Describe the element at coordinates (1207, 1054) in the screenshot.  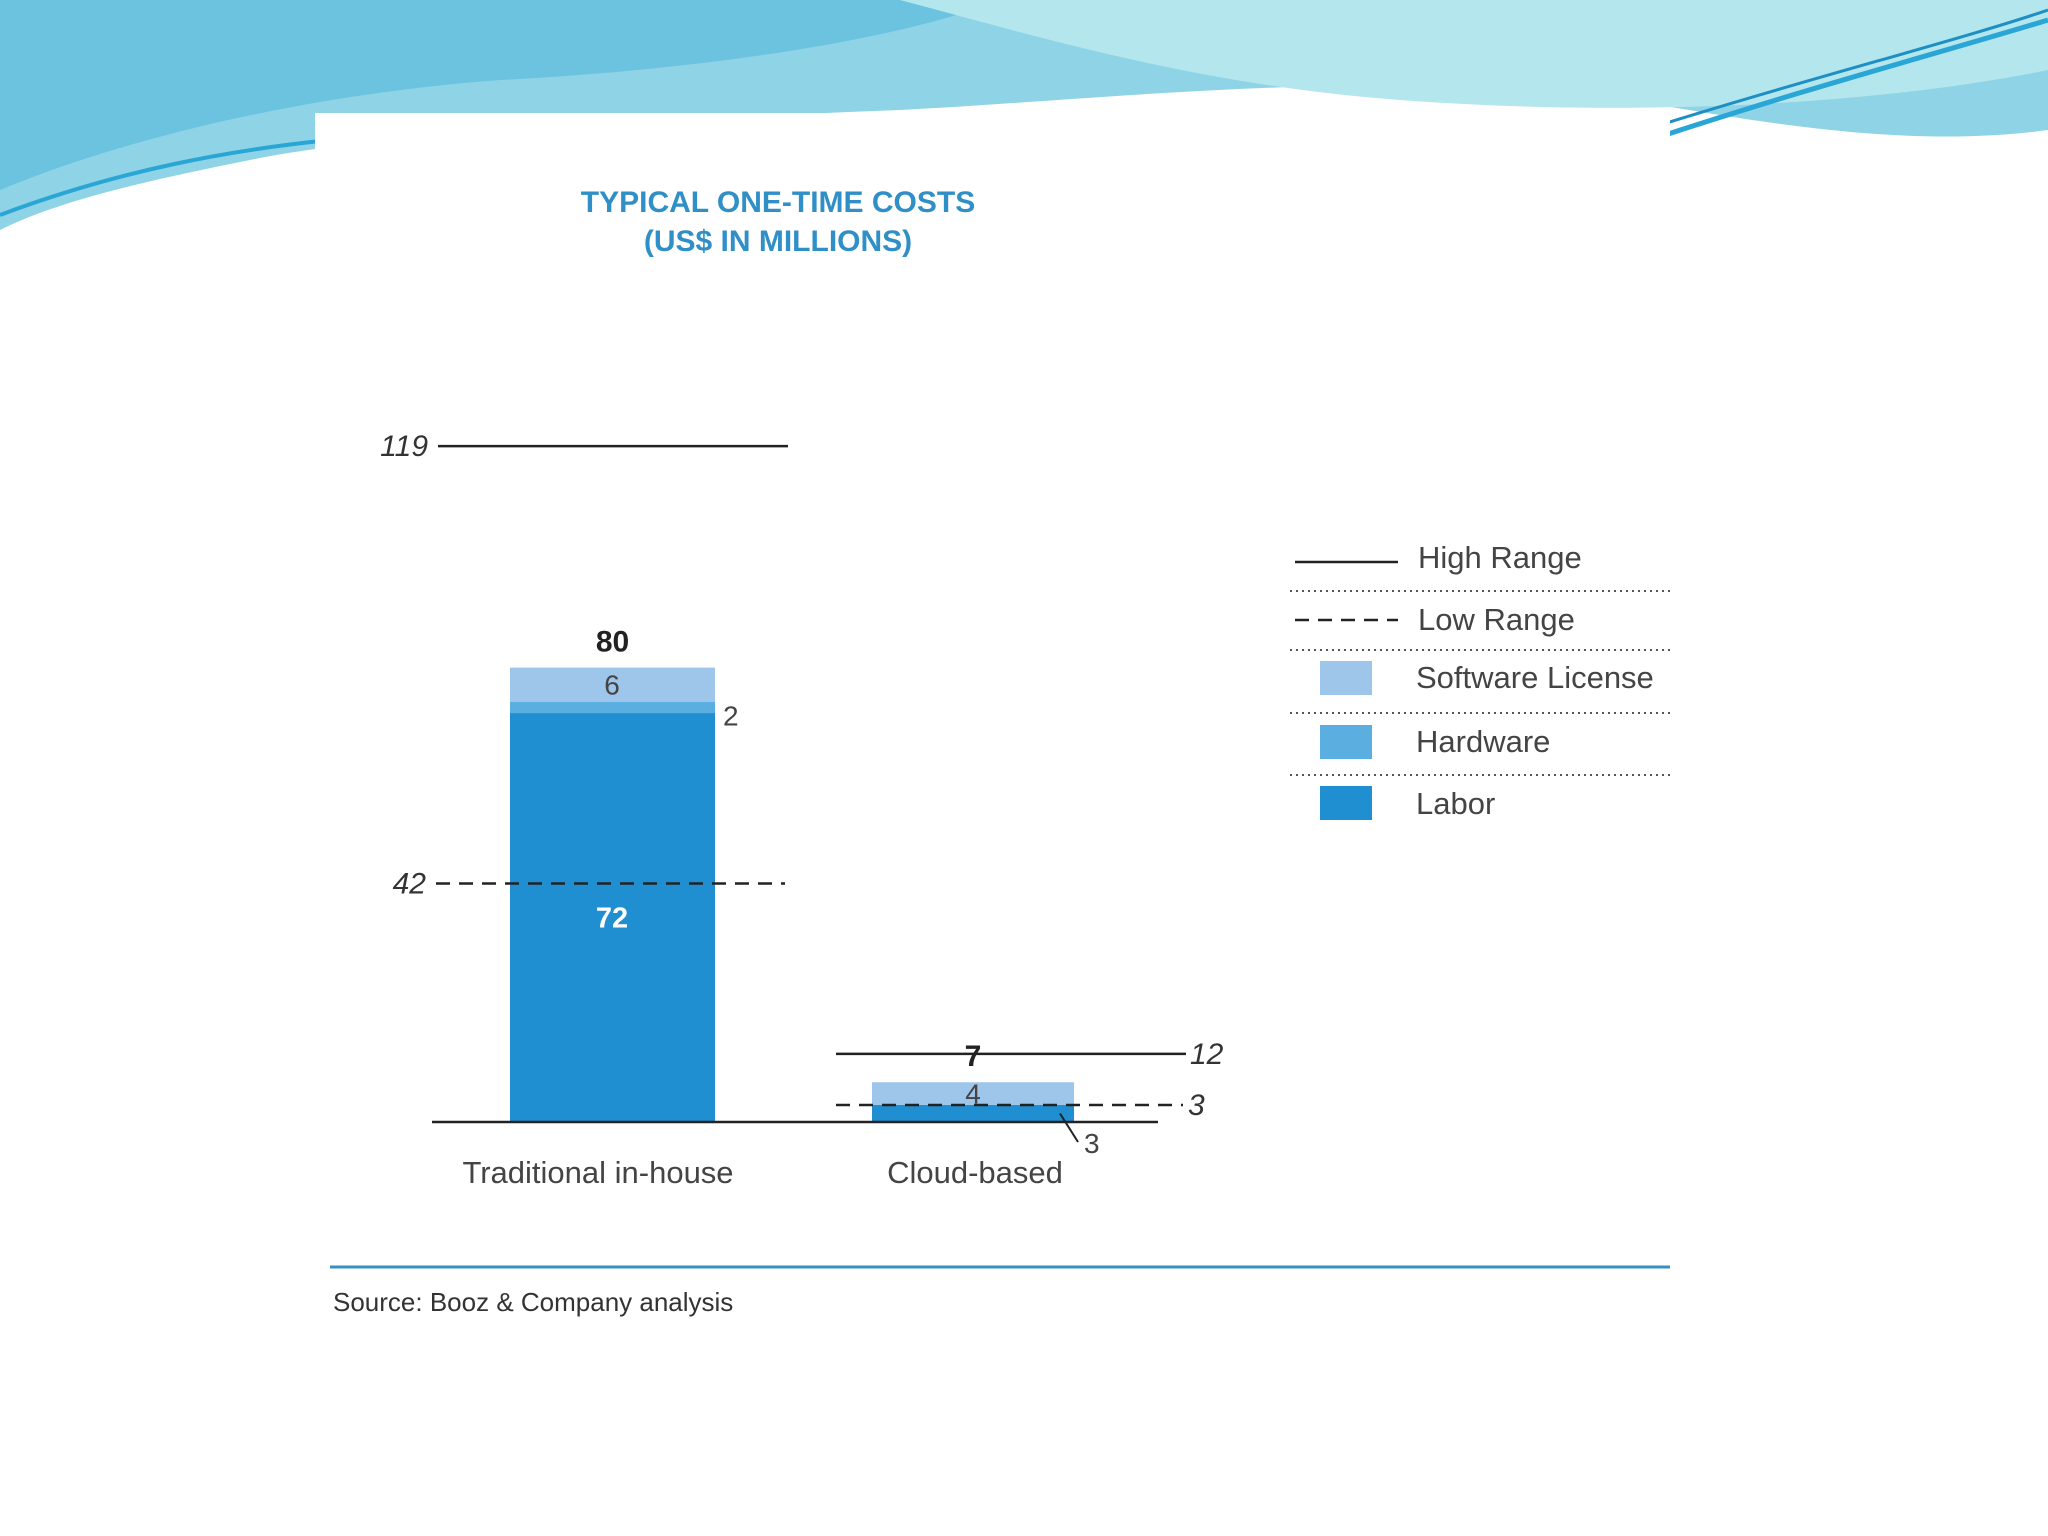
I see `high-range-label-cloud: 12` at that location.